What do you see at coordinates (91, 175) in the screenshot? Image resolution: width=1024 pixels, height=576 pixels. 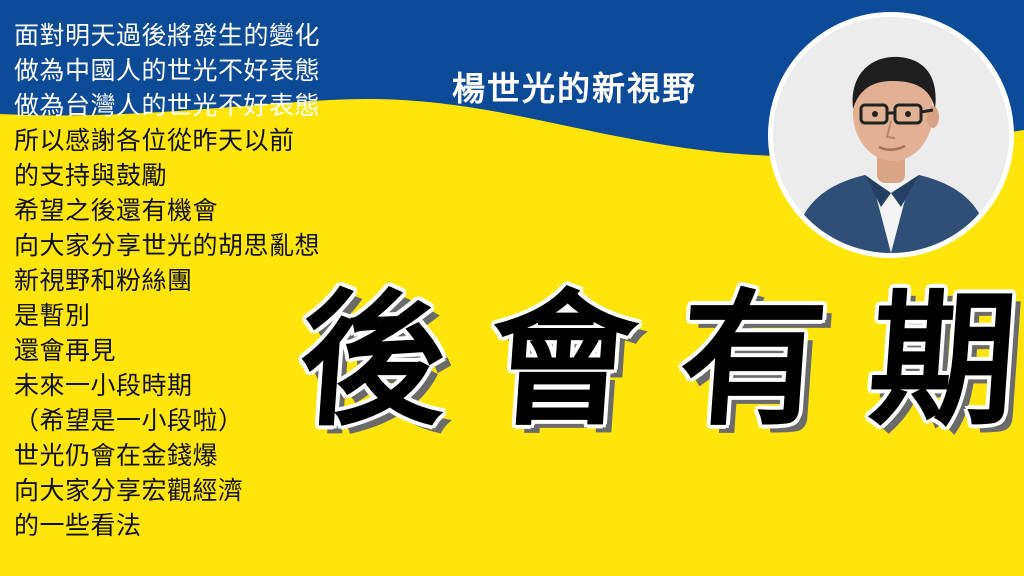 I see `message-line: 的支持與鼓勵` at bounding box center [91, 175].